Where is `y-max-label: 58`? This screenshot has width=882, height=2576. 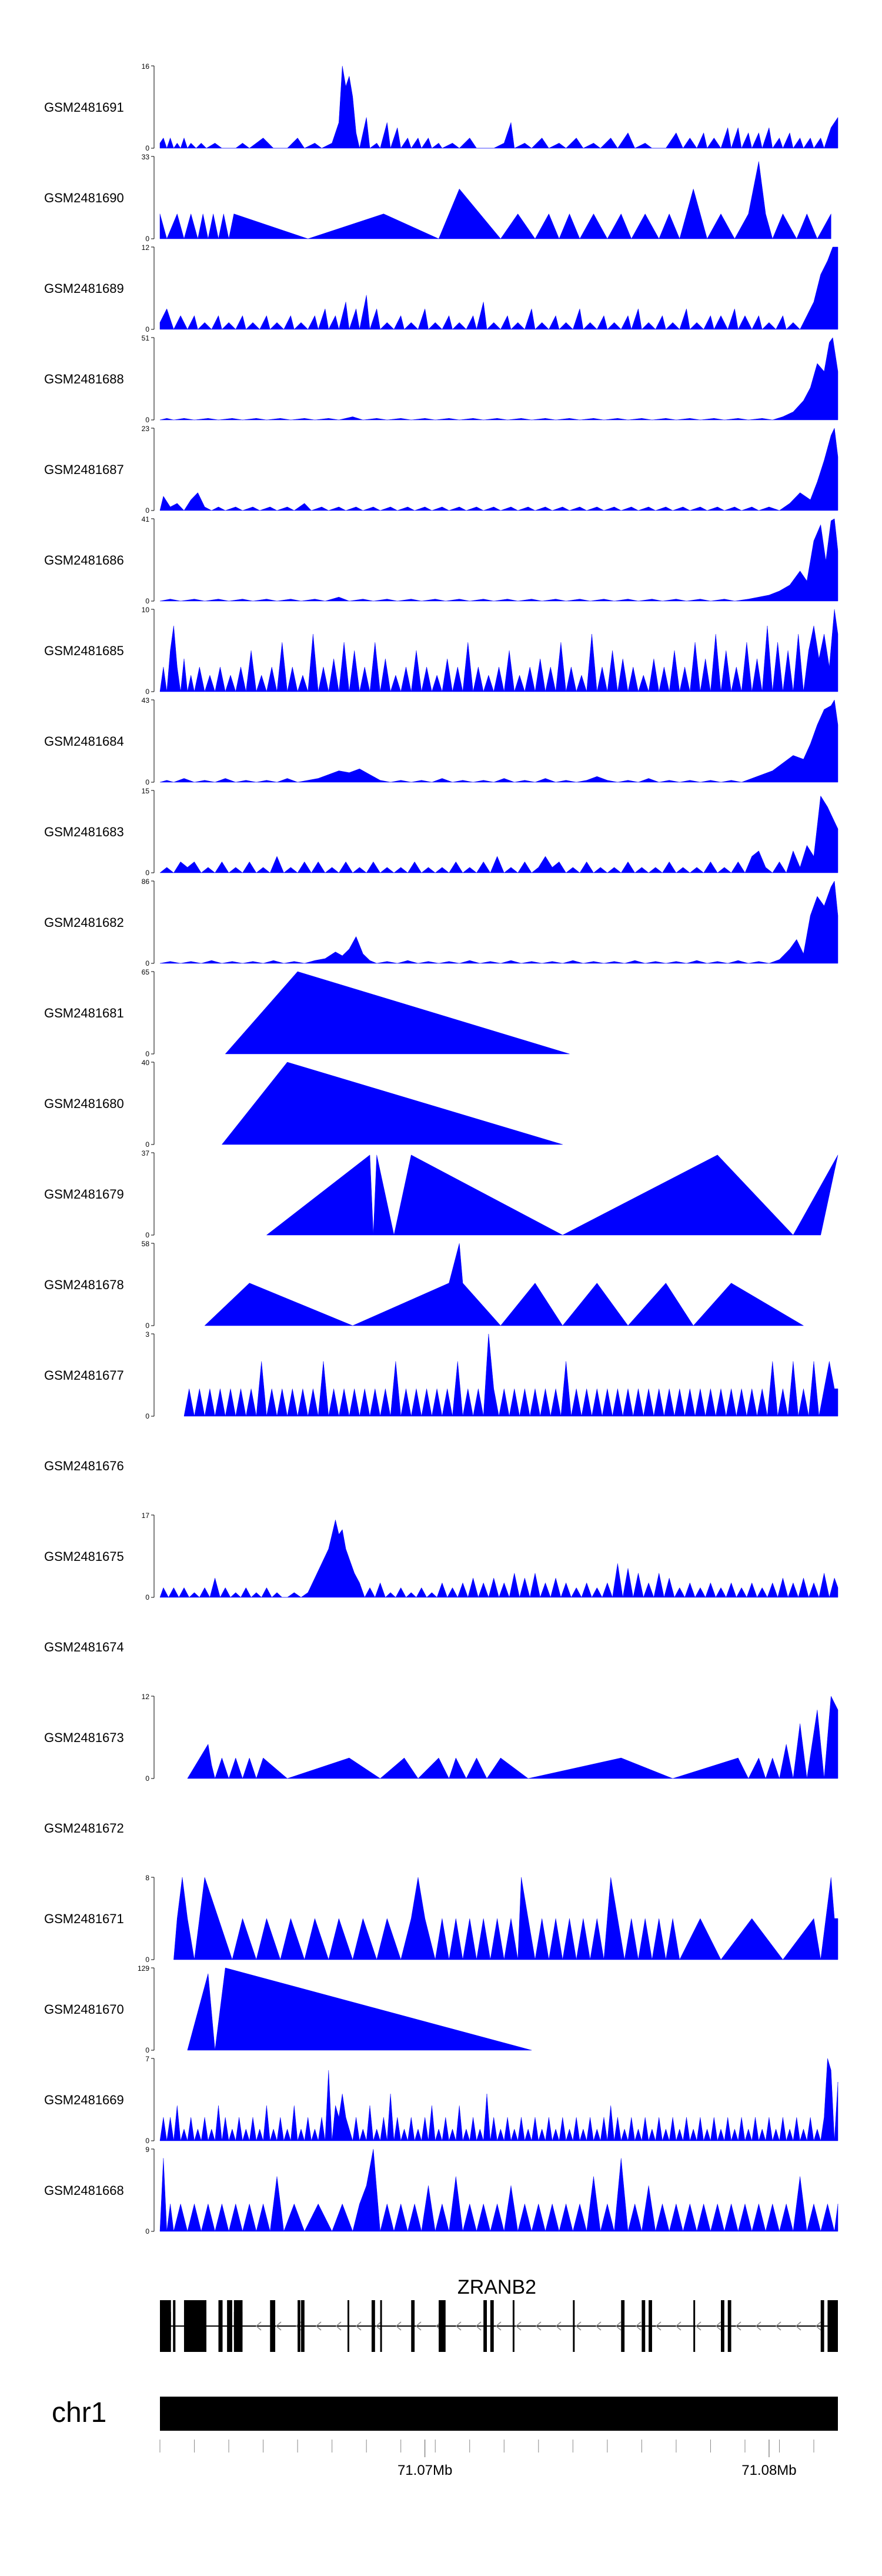 y-max-label: 58 is located at coordinates (146, 1244).